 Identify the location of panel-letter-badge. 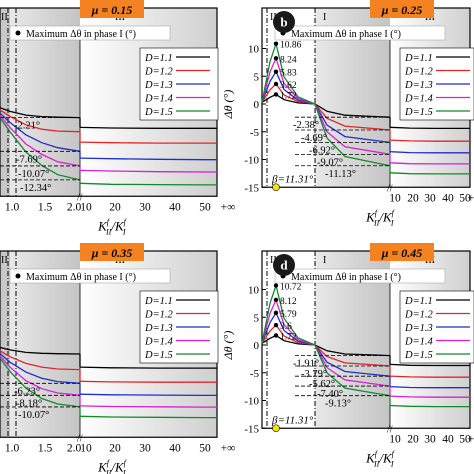
(284, 265).